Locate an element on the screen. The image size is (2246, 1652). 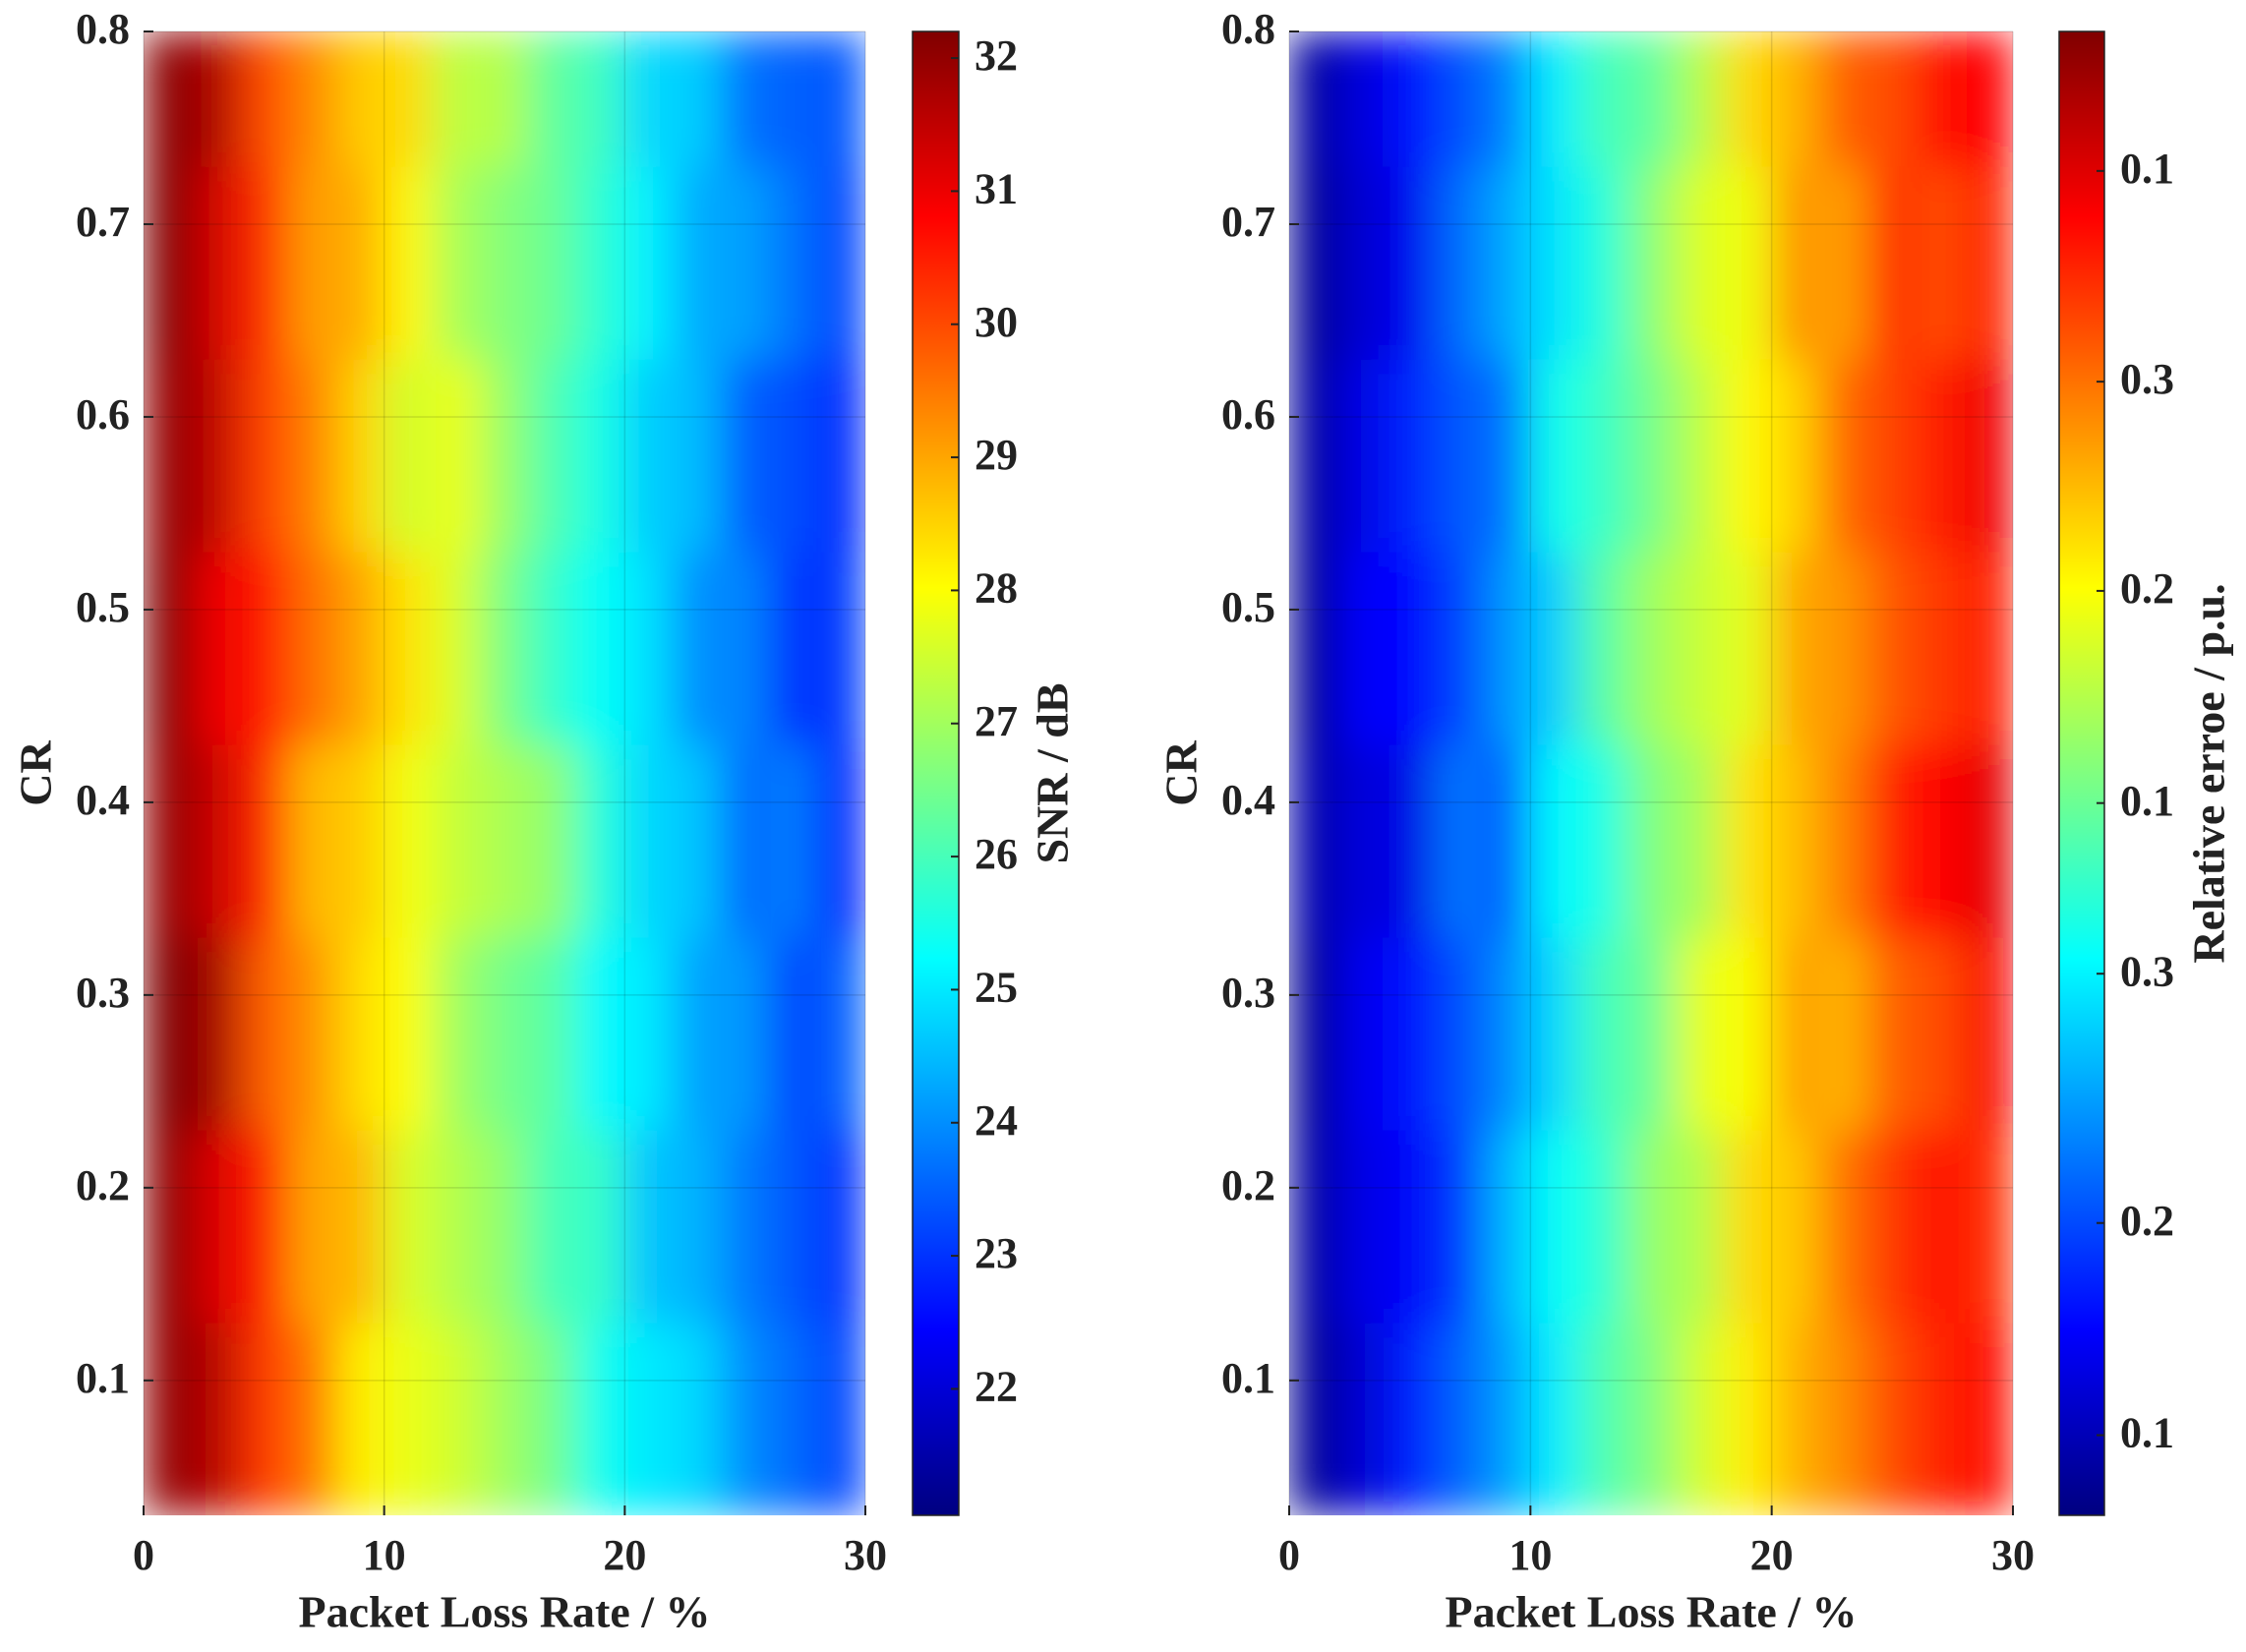
colorbar-tick-label: 26 is located at coordinates (996, 854).